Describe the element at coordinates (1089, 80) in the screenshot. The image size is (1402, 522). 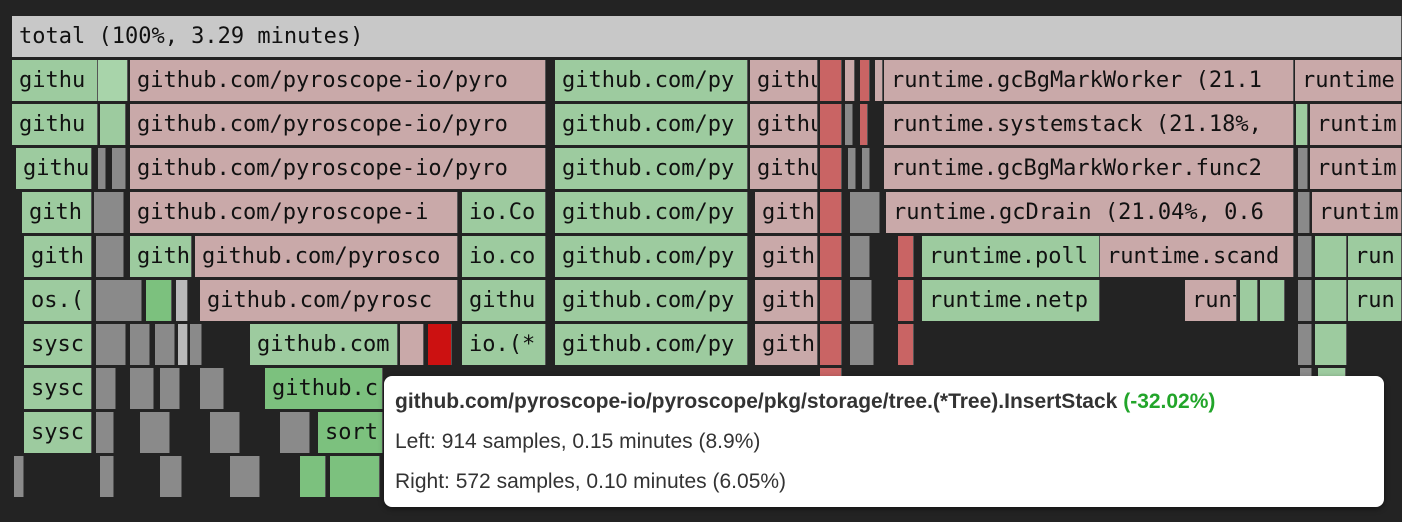
I see `frame: runtime.gcBgMarkWorker (21.1` at that location.